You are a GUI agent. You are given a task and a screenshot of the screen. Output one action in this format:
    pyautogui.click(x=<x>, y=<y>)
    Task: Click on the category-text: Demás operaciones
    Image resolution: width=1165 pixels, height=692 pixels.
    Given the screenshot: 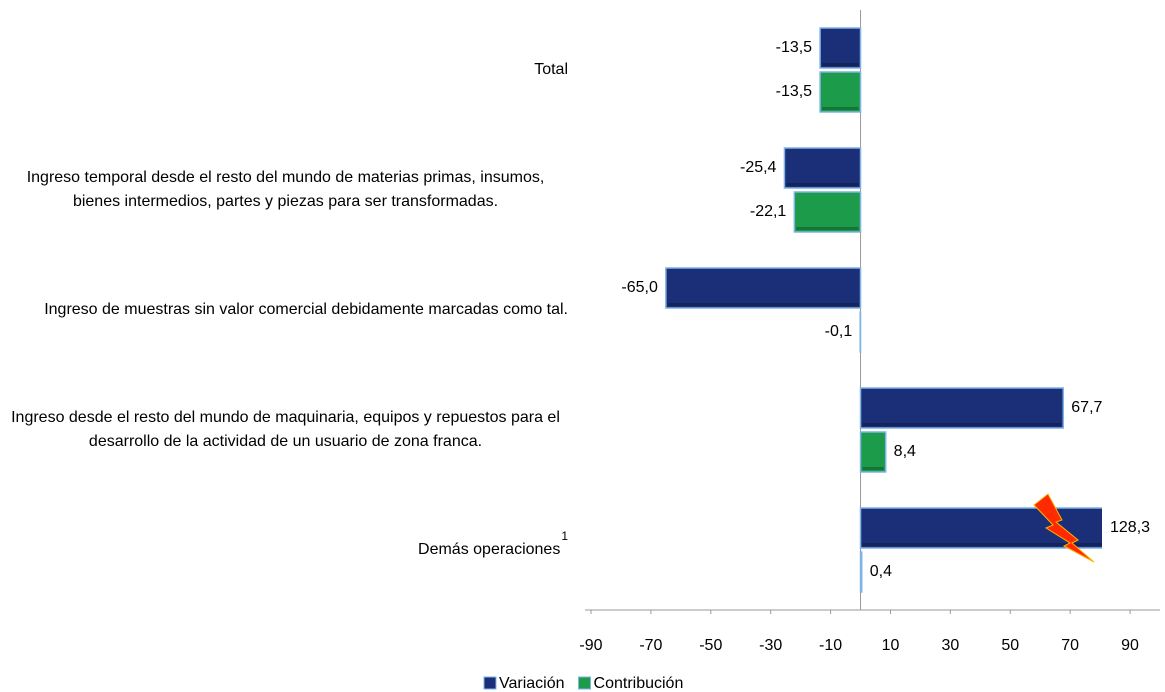 What is the action you would take?
    pyautogui.click(x=489, y=549)
    